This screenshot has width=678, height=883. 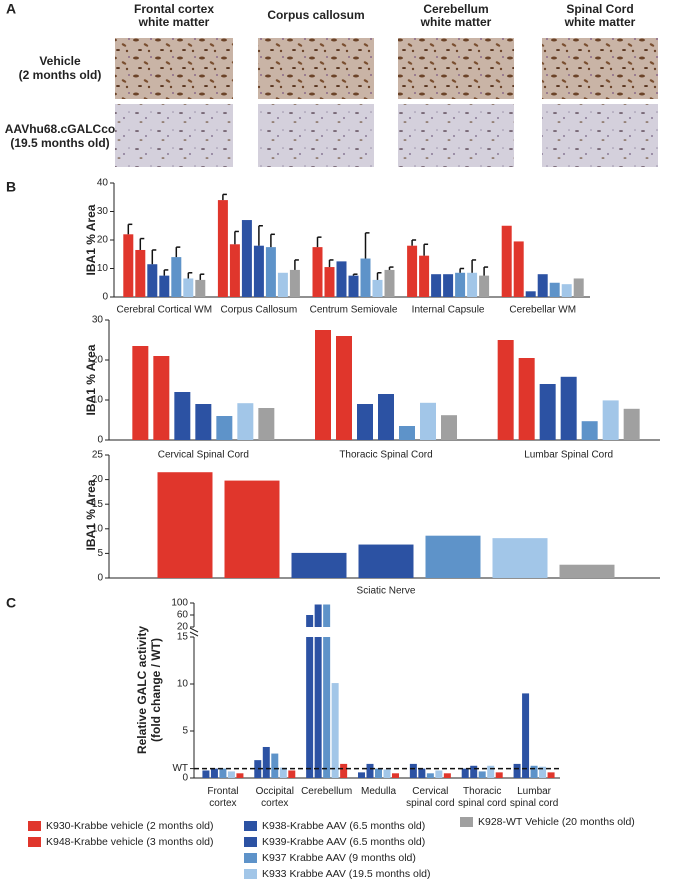 What do you see at coordinates (183, 615) in the screenshot?
I see `y-tick-label: 60` at bounding box center [183, 615].